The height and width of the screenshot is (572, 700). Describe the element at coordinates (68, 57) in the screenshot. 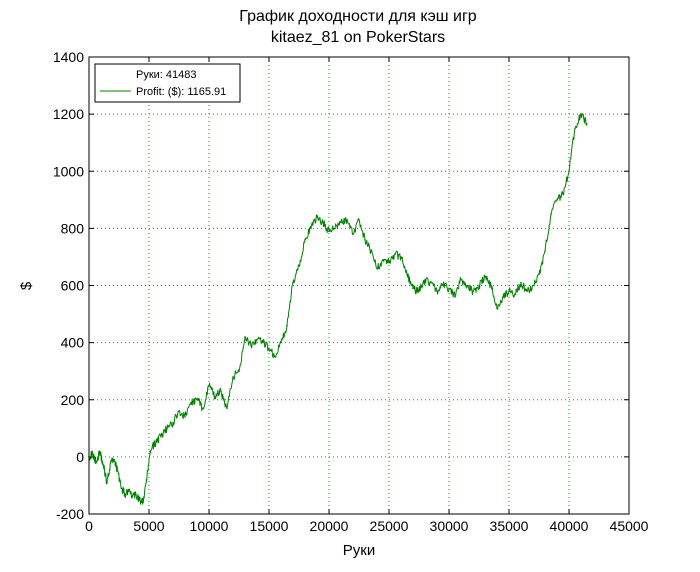

I see `y-tick-label: 1400` at that location.